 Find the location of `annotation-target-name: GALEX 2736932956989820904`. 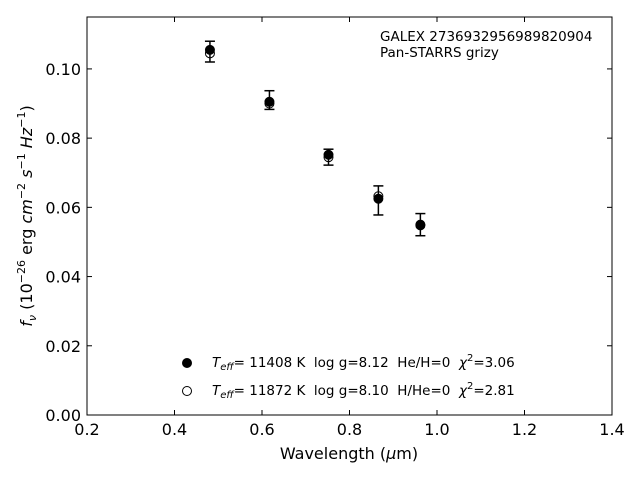

annotation-target-name: GALEX 2736932956989820904 is located at coordinates (486, 37).